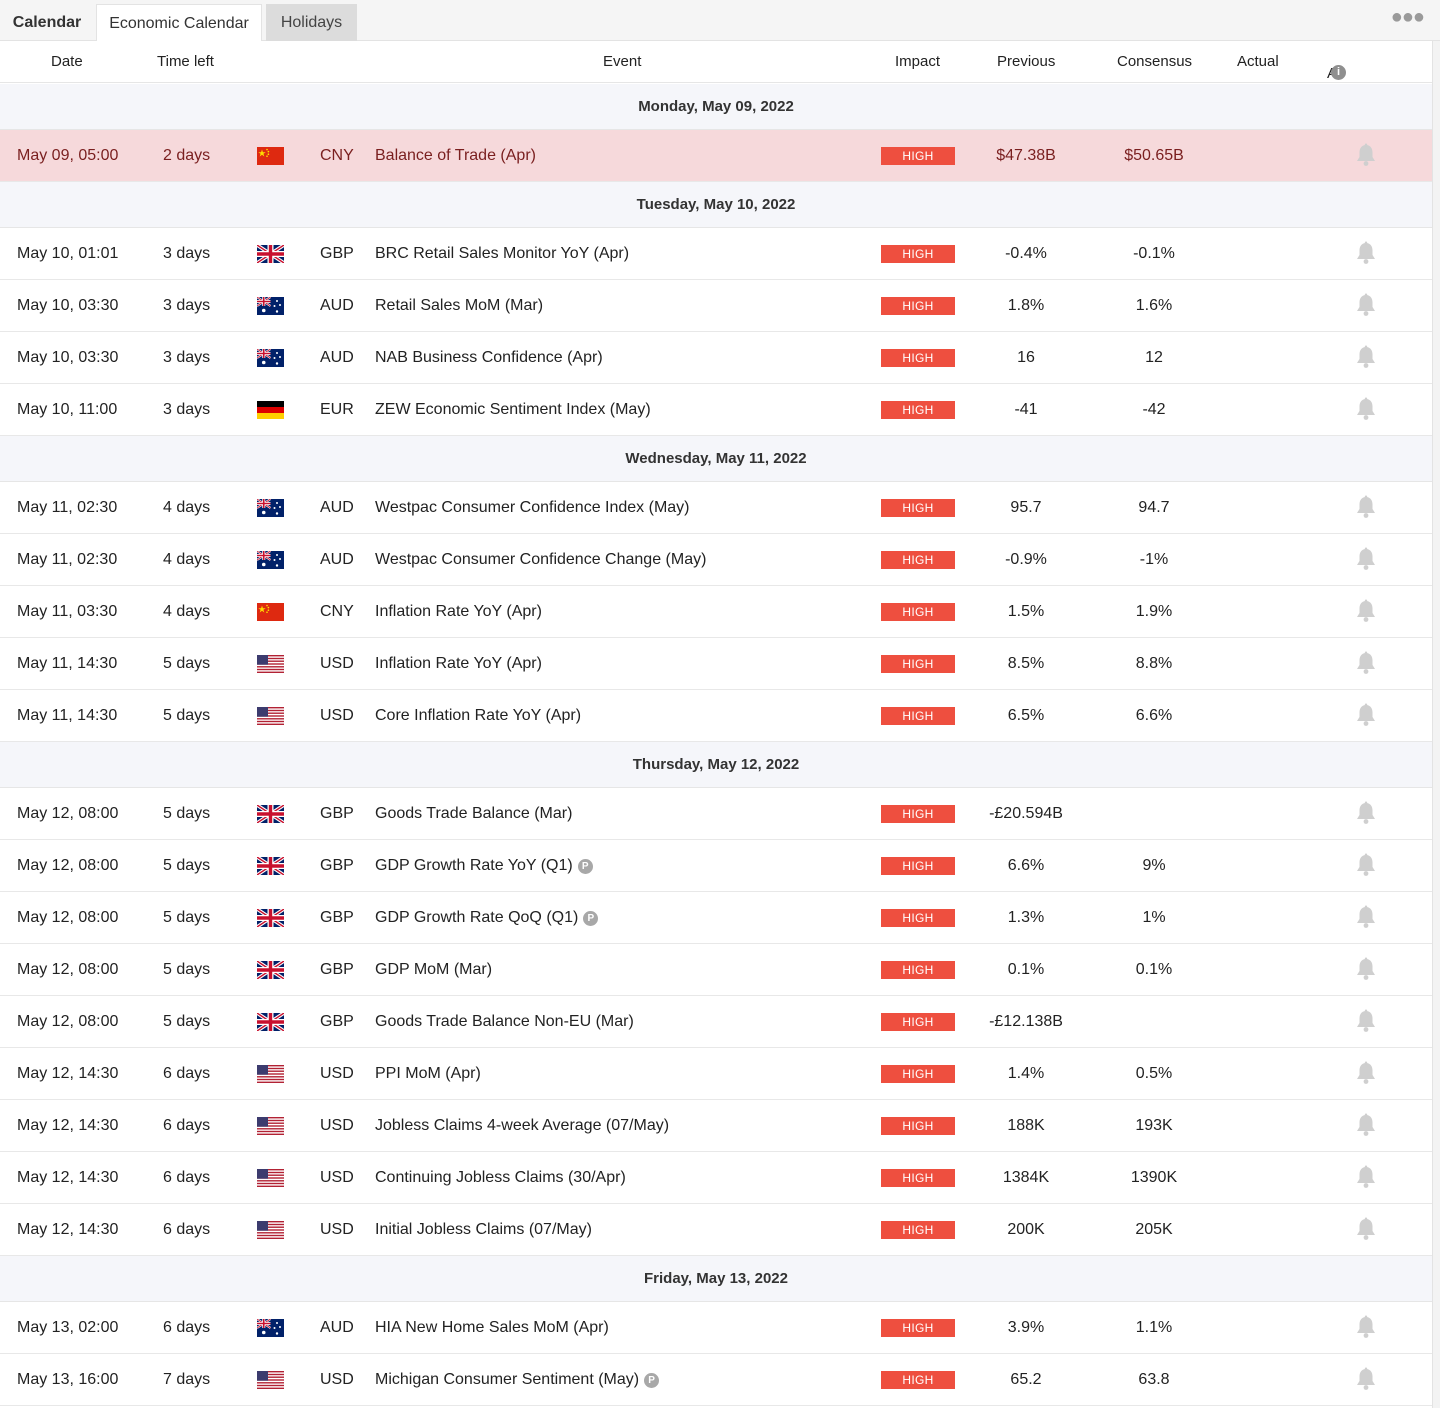  Describe the element at coordinates (1154, 1125) in the screenshot. I see `event-consensus: 193K` at that location.